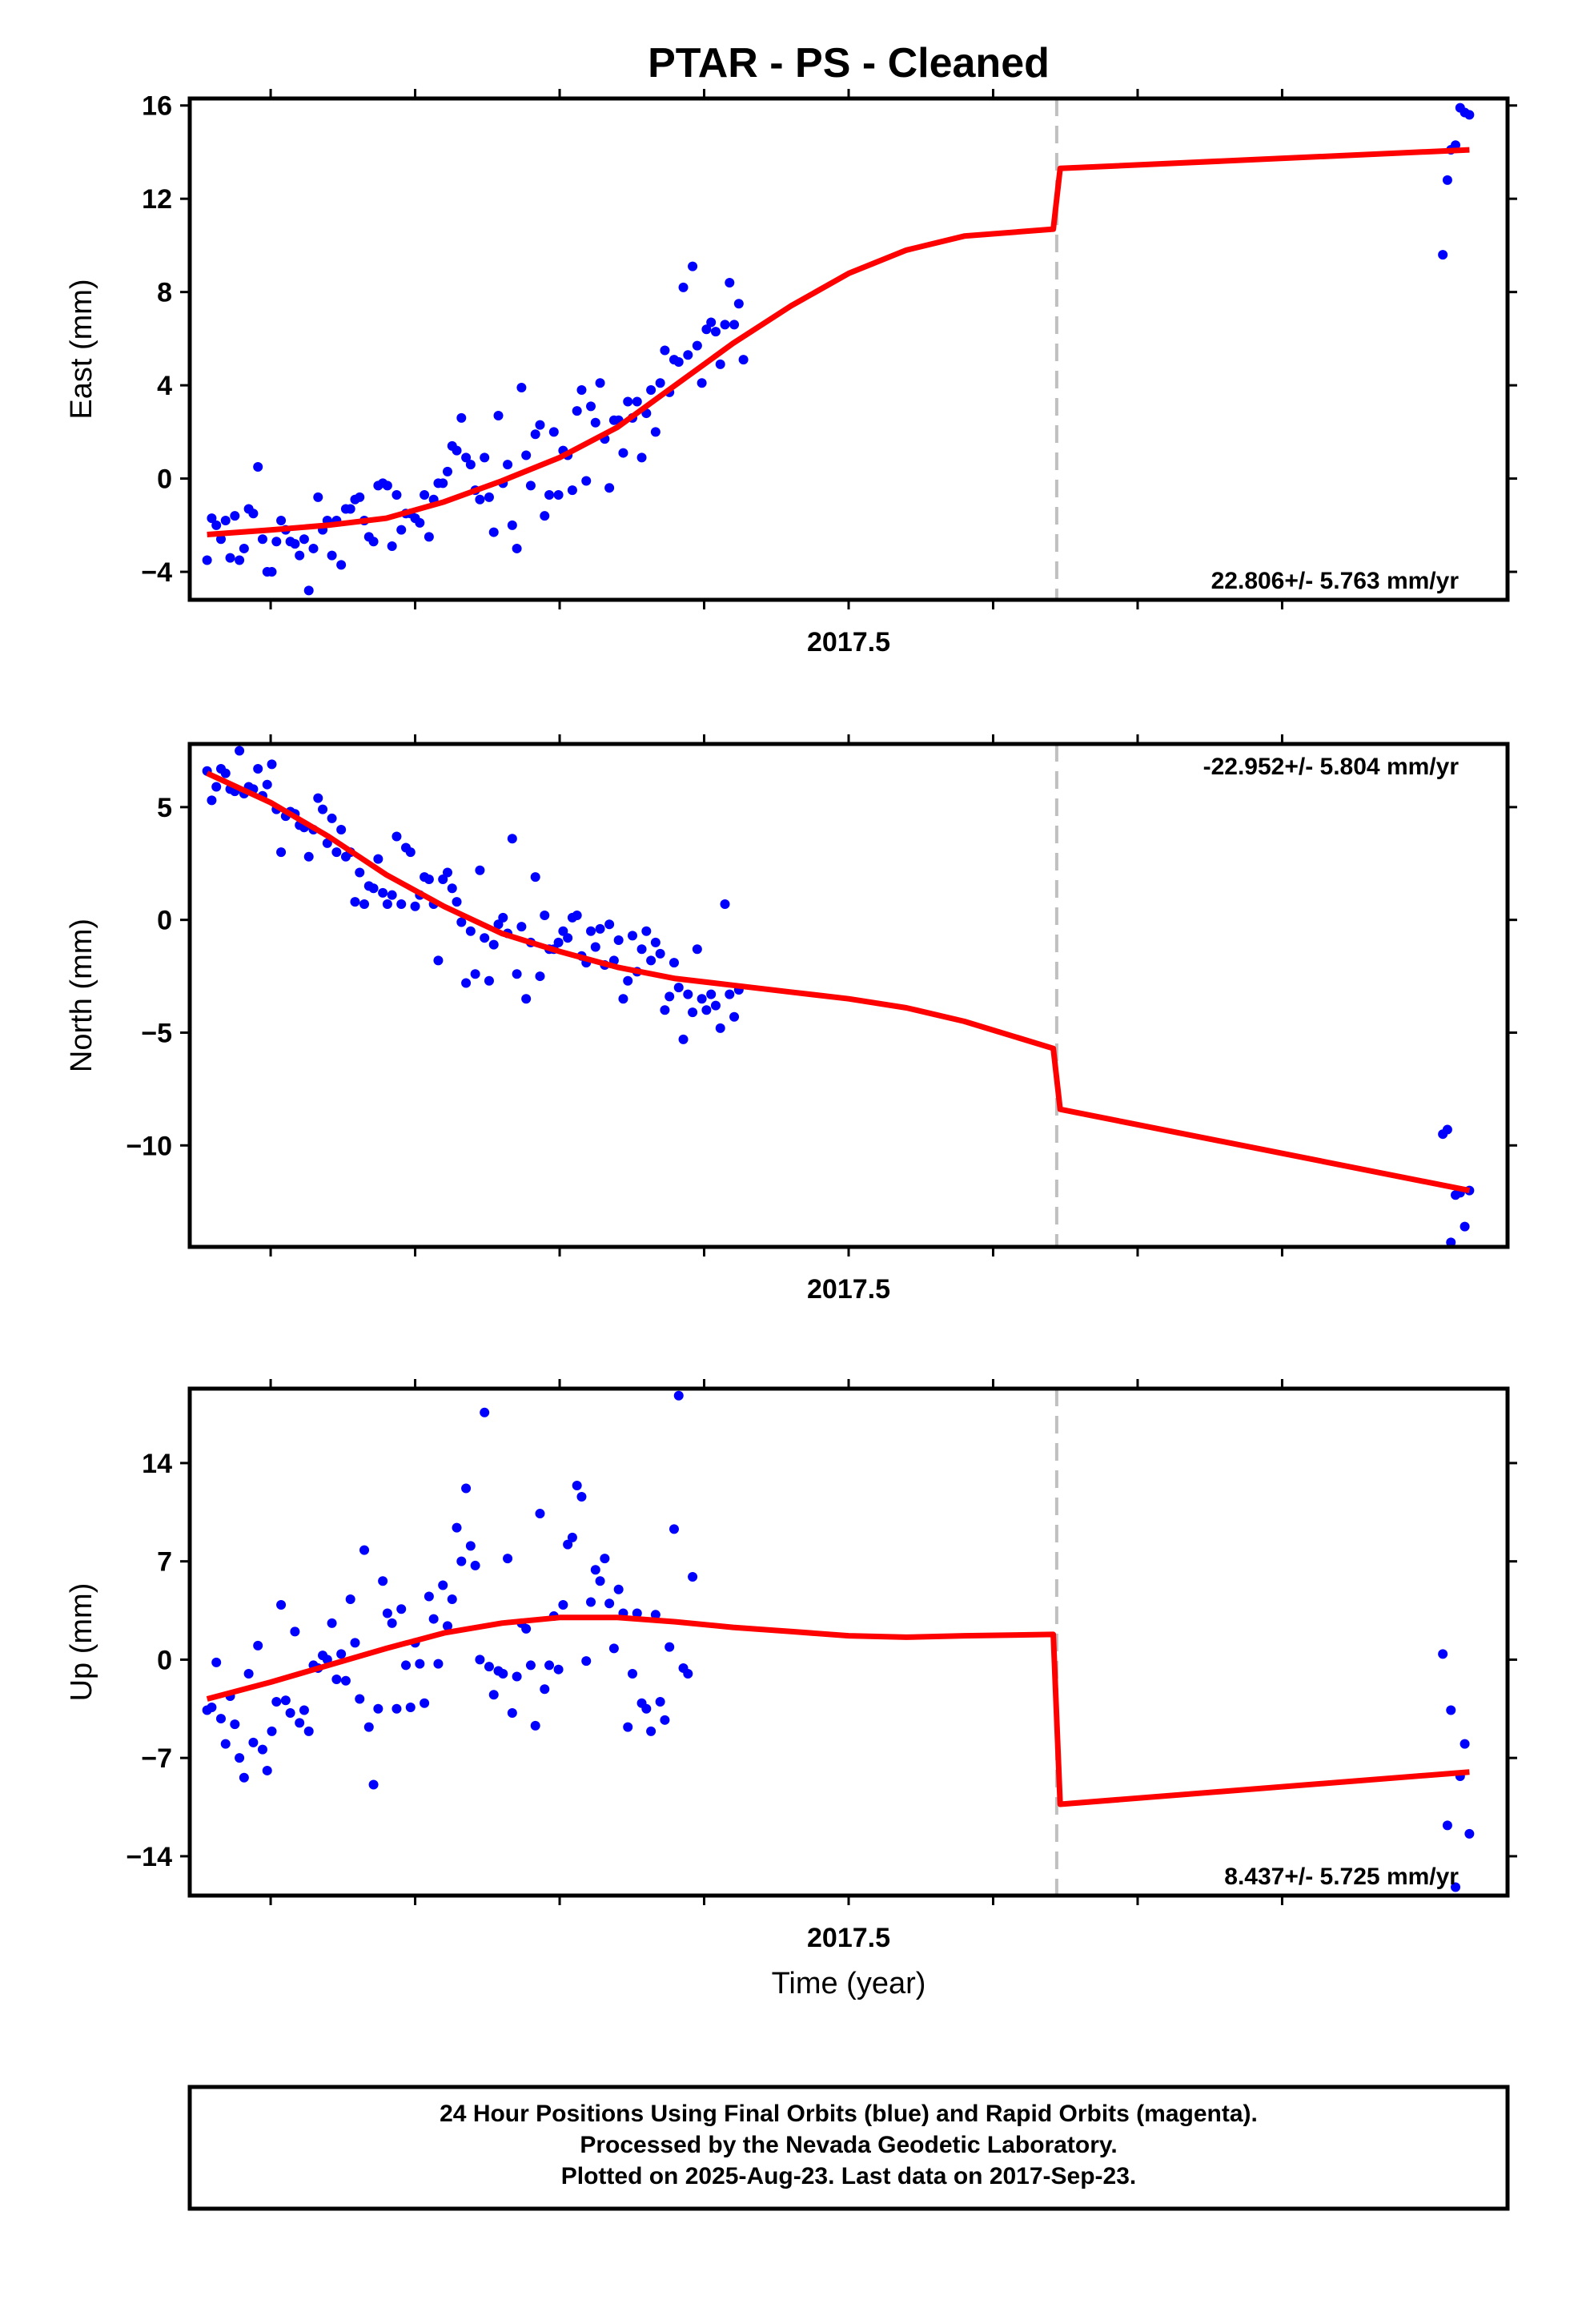 This screenshot has height=2324, width=1582. What do you see at coordinates (1341, 1877) in the screenshot?
I see `velocity-label: 8.437+/- 5.725 mm/yr` at bounding box center [1341, 1877].